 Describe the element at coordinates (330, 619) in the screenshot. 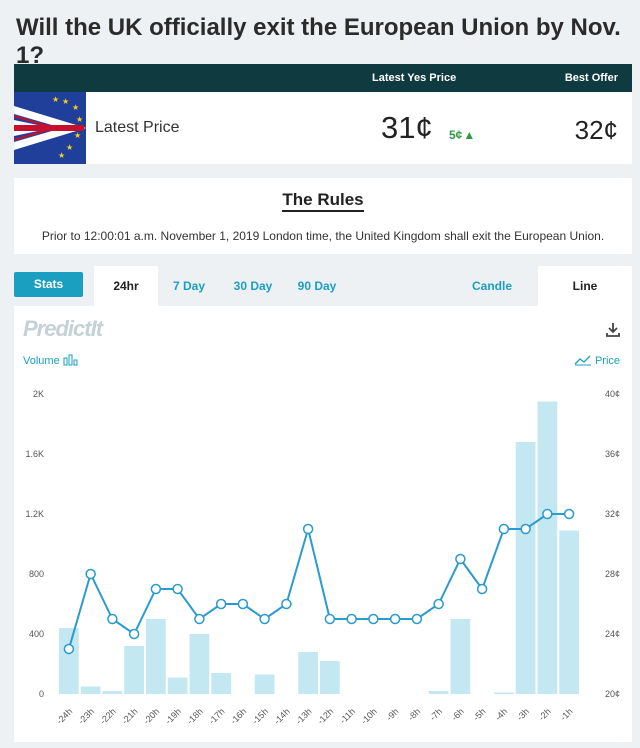

I see `price-point--12h` at that location.